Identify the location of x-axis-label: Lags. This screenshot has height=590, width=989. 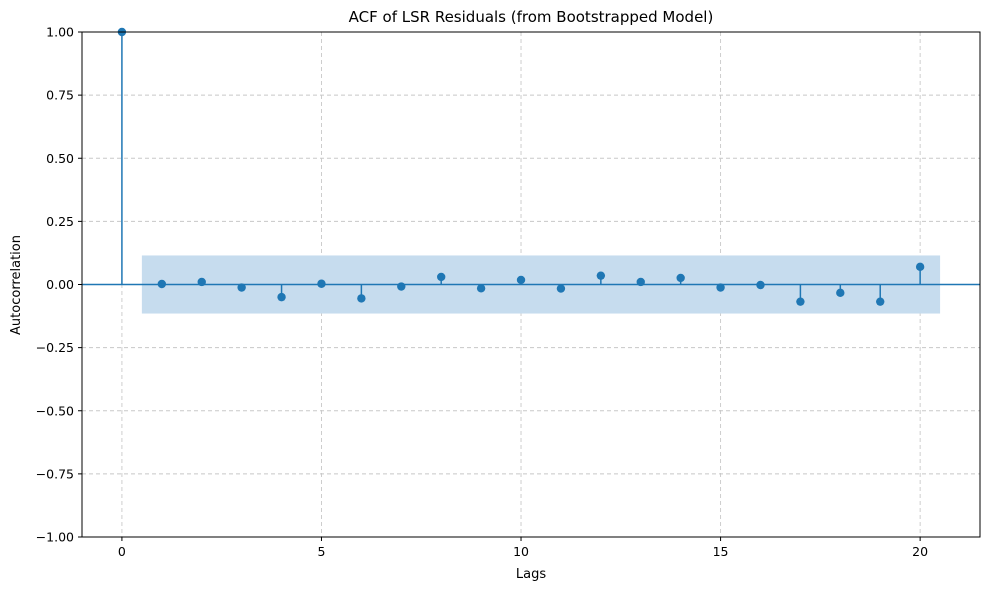
(531, 574).